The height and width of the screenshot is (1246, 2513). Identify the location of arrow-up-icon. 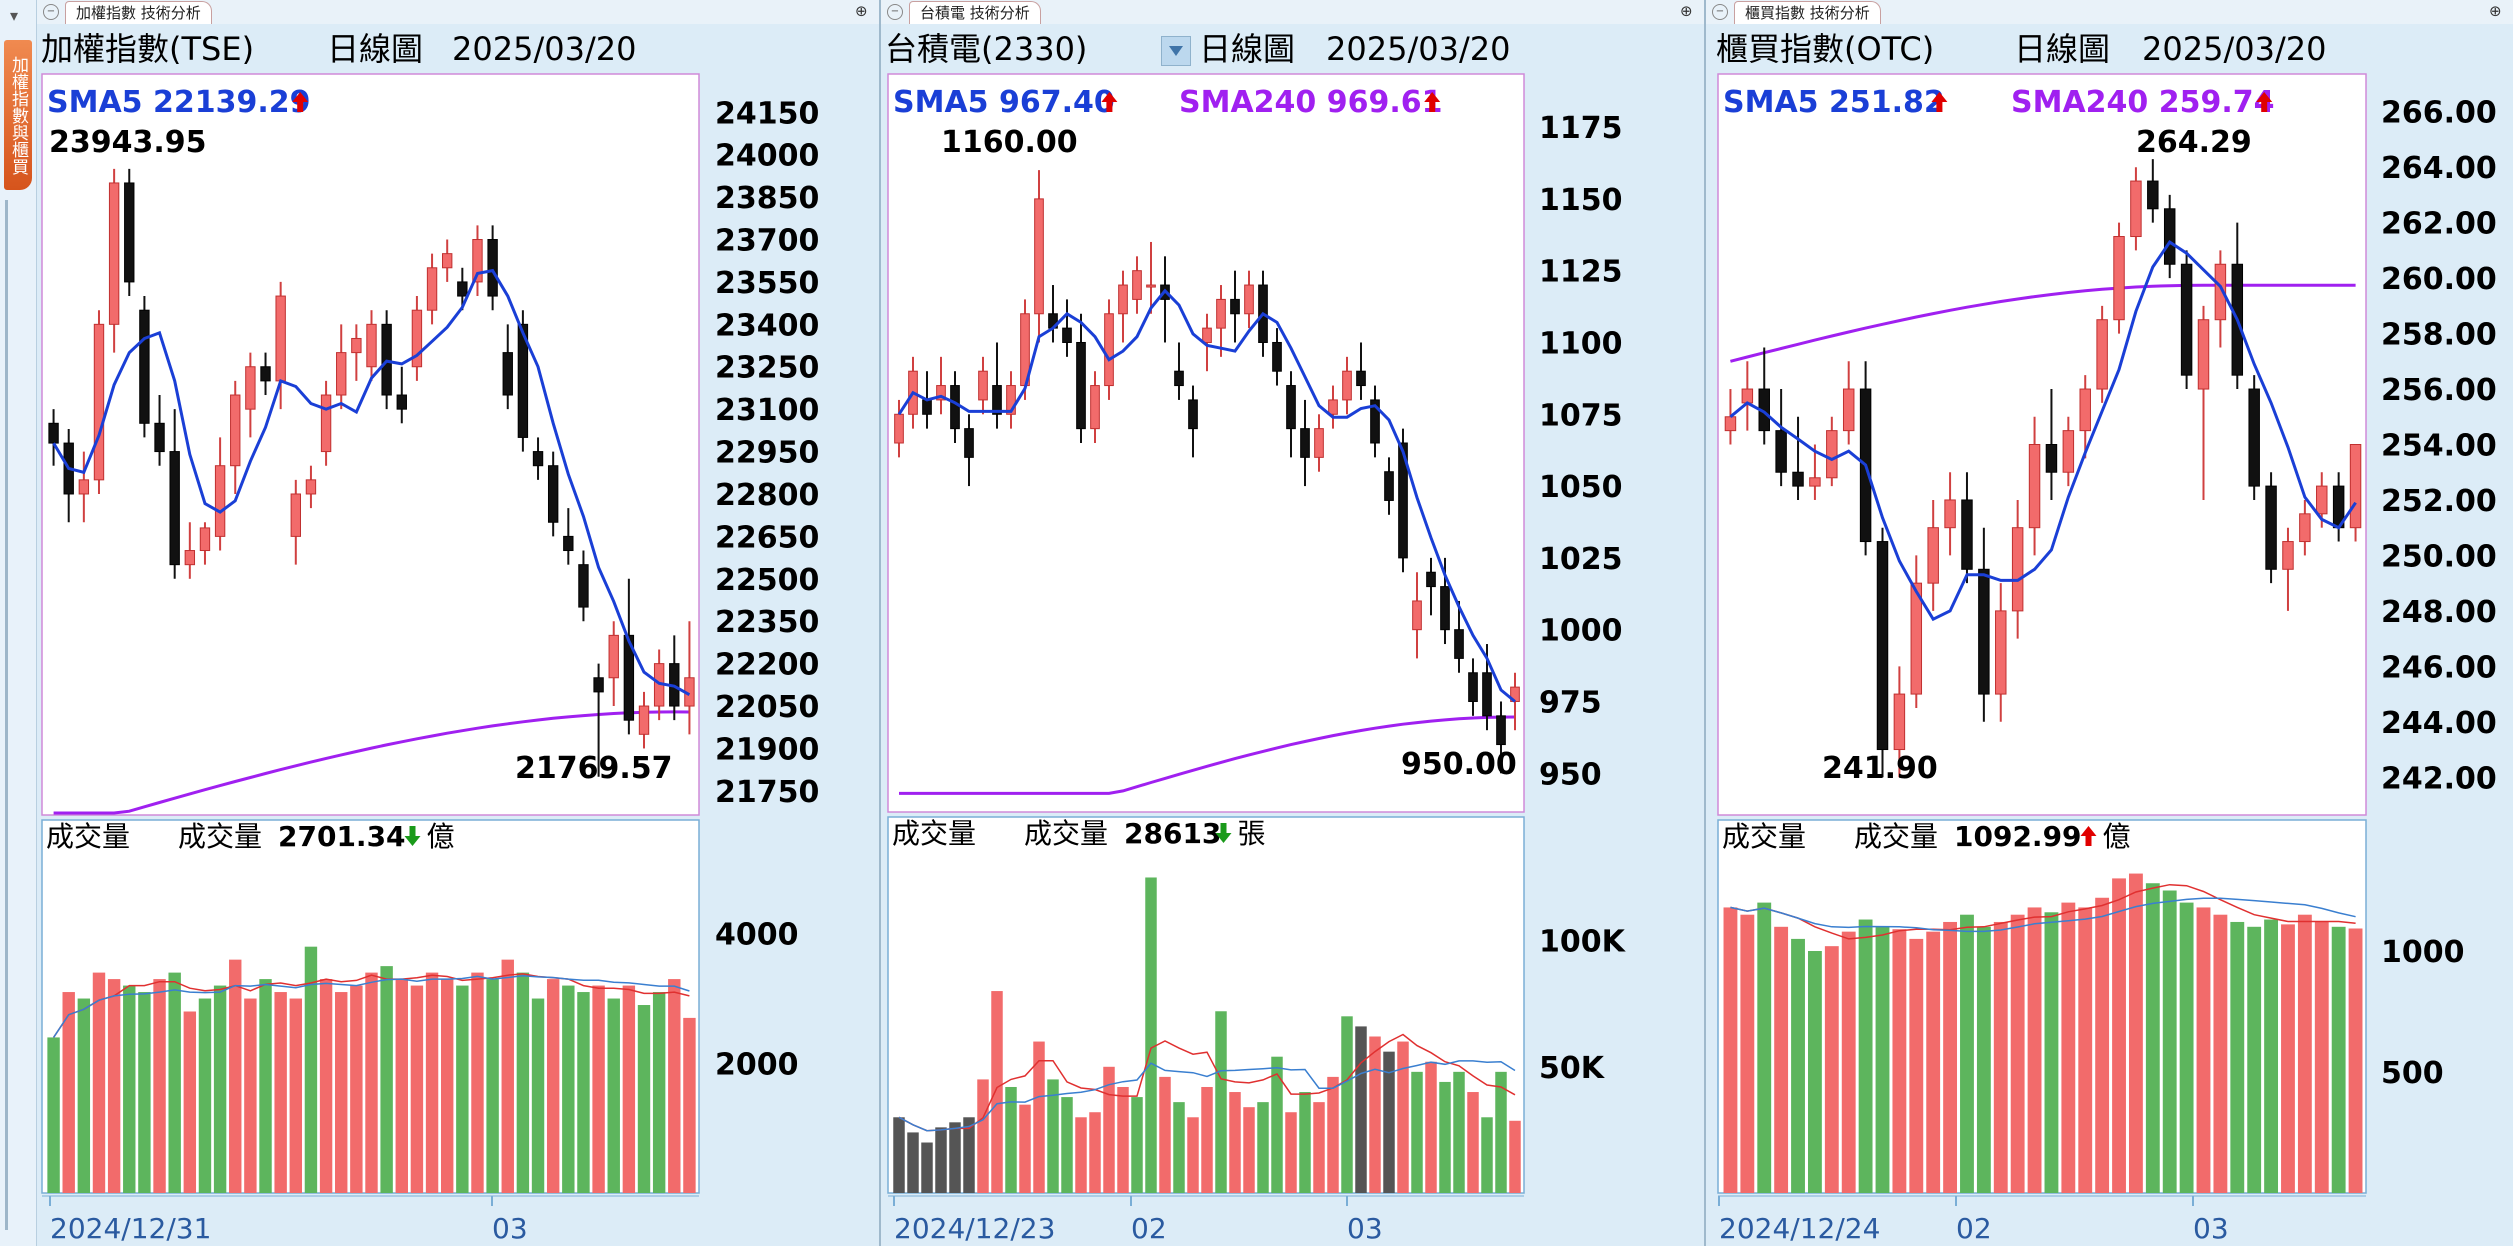
(2264, 102).